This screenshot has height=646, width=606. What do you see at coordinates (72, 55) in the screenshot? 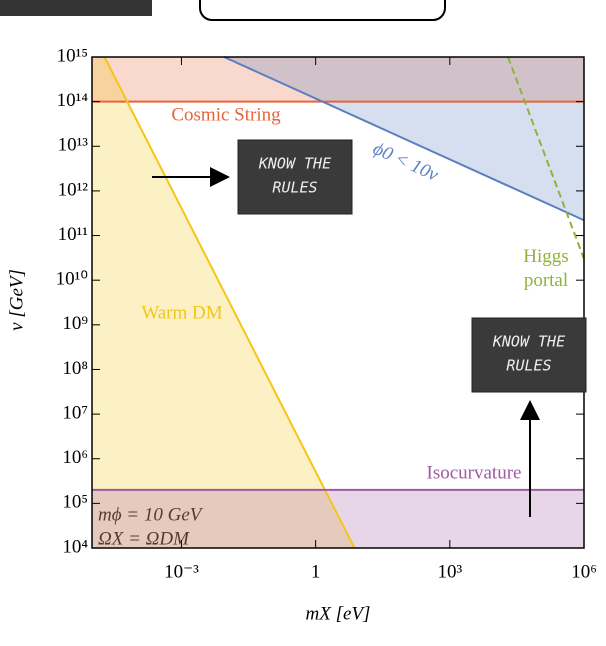
I see `y-tick-label: 10¹⁵` at bounding box center [72, 55].